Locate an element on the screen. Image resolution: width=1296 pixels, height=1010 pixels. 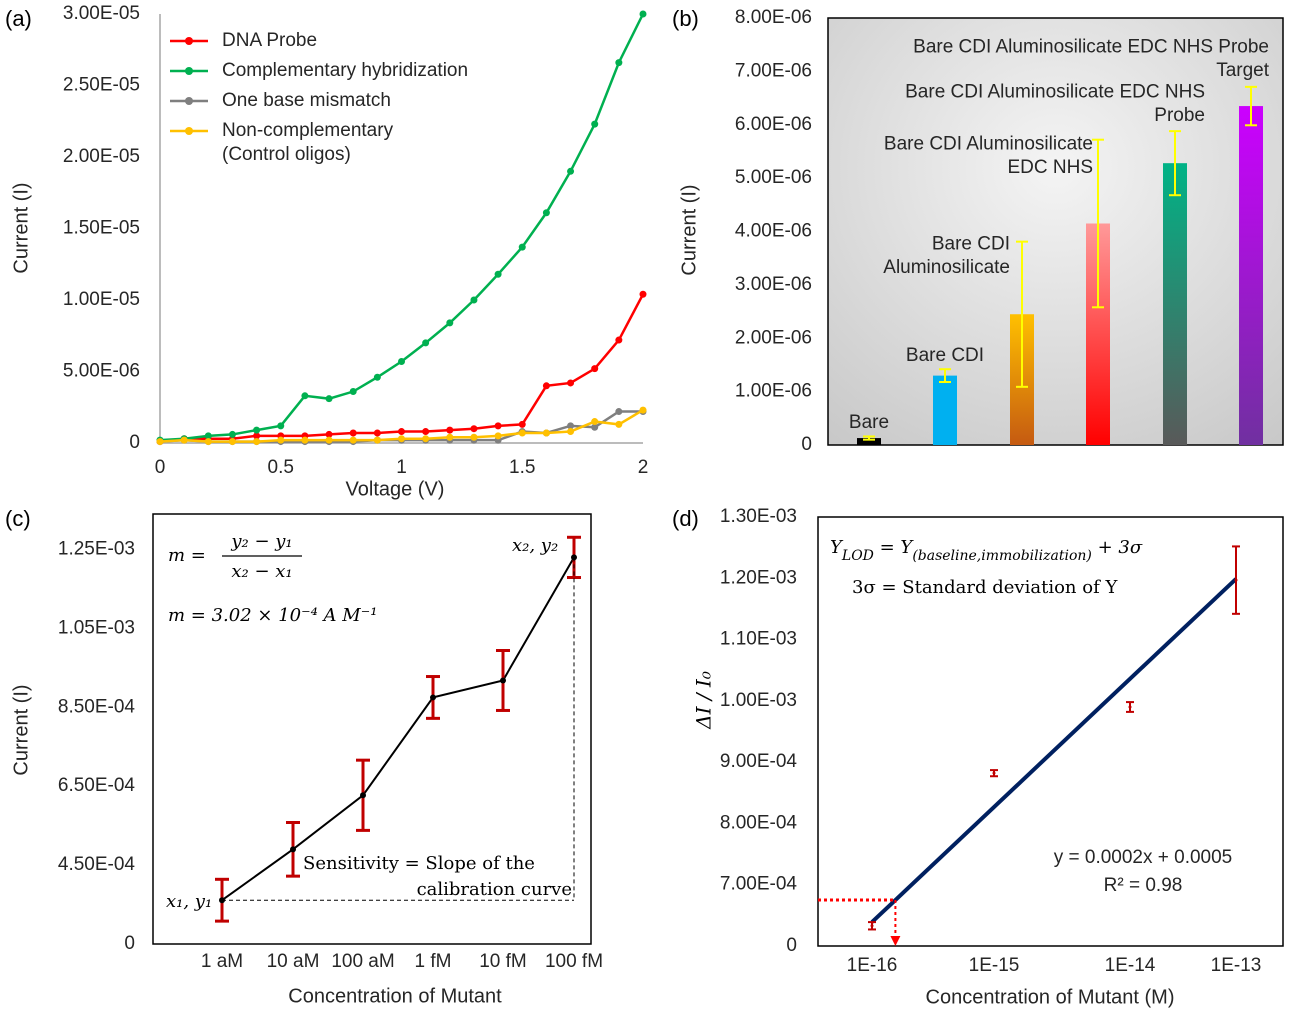
y-tick-label: 1.05E-03 is located at coordinates (96, 627).